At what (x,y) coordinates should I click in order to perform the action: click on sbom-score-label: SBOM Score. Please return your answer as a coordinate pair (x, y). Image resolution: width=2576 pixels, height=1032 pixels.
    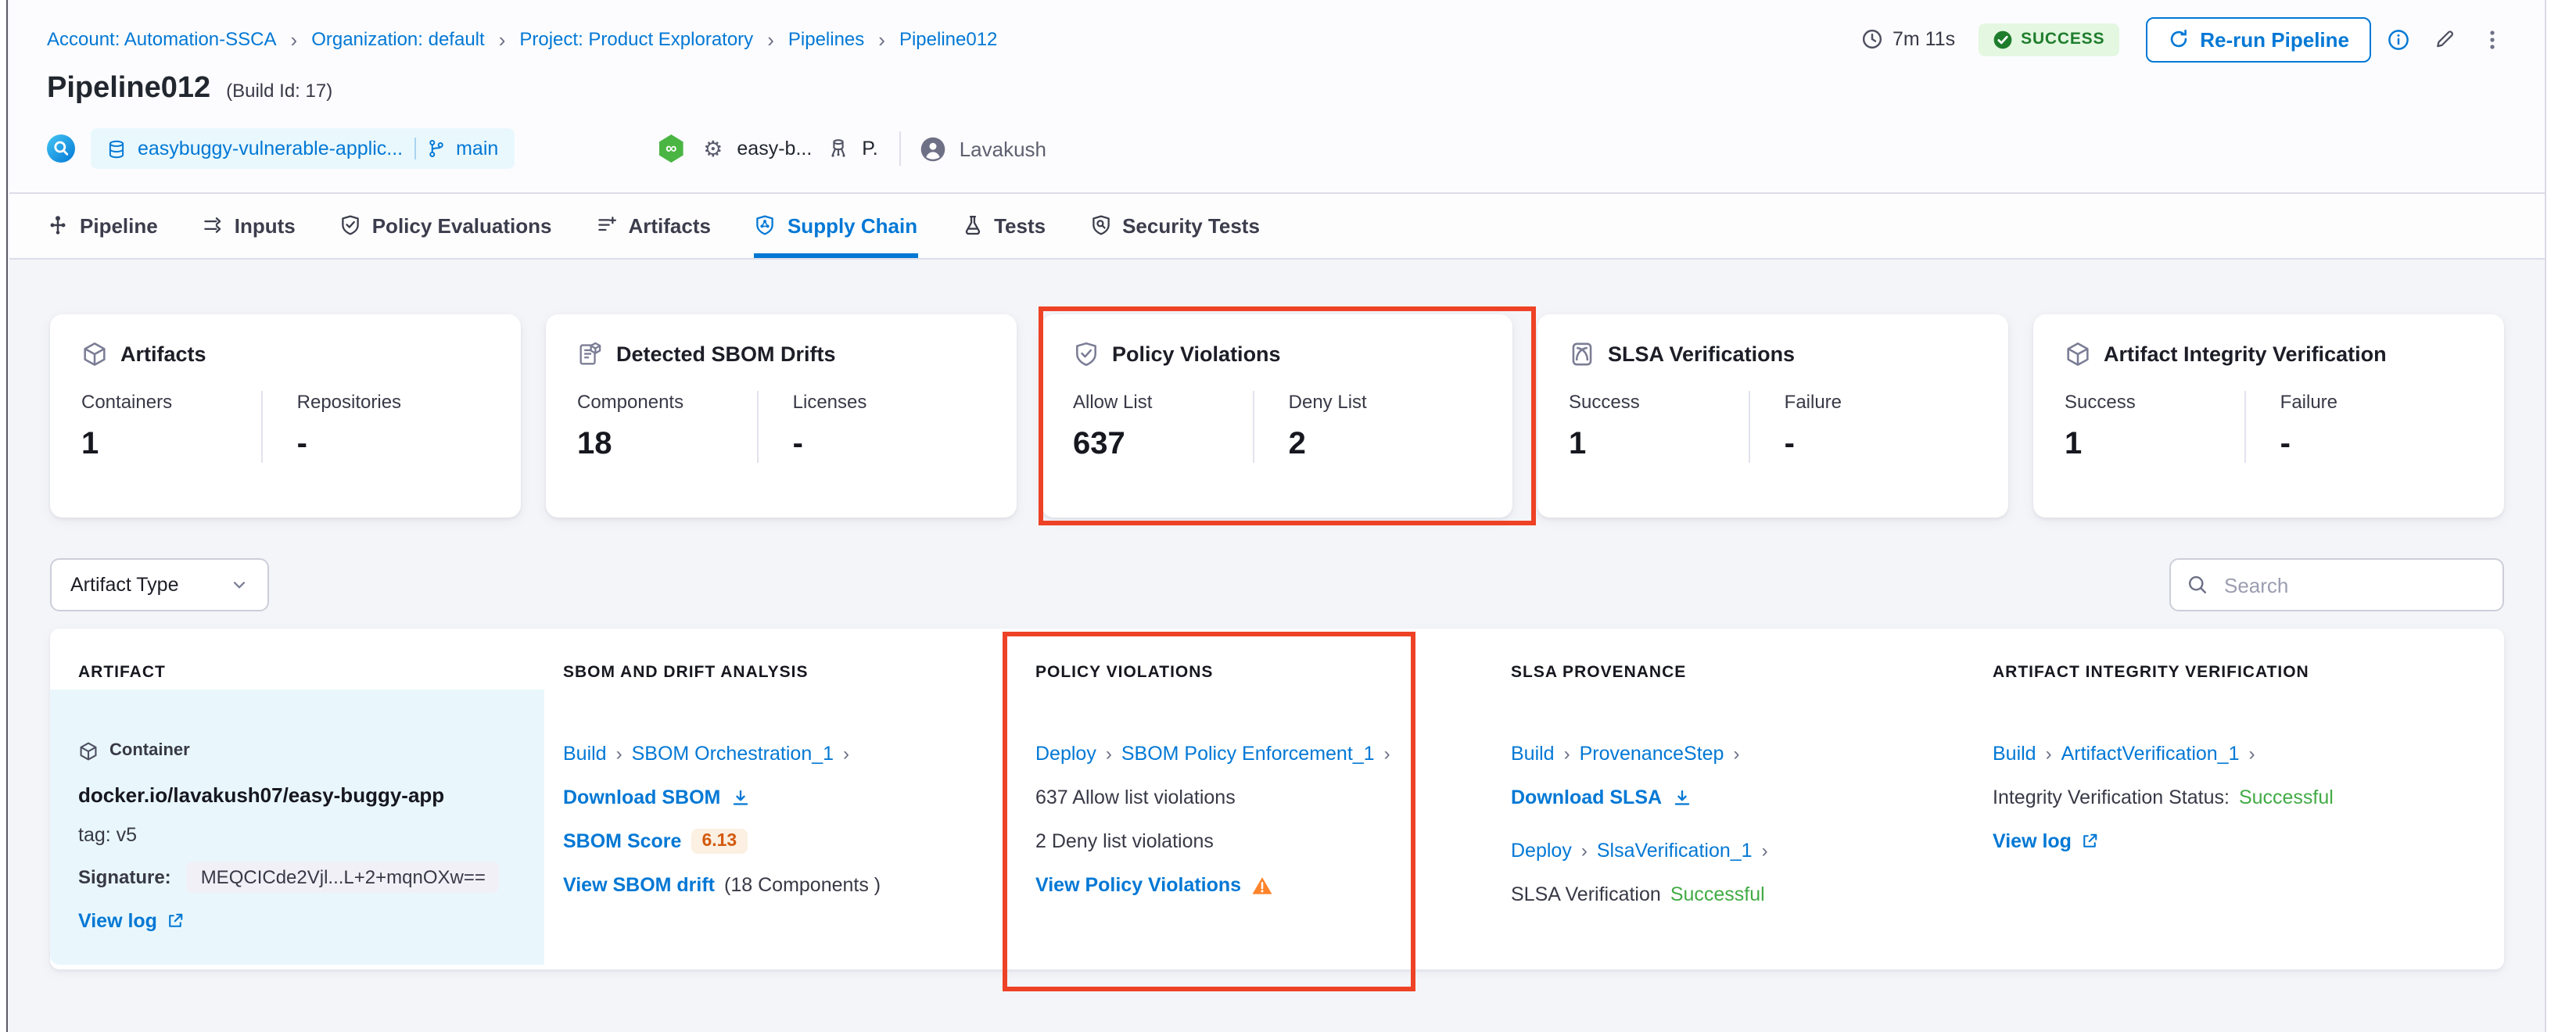
    Looking at the image, I should click on (622, 841).